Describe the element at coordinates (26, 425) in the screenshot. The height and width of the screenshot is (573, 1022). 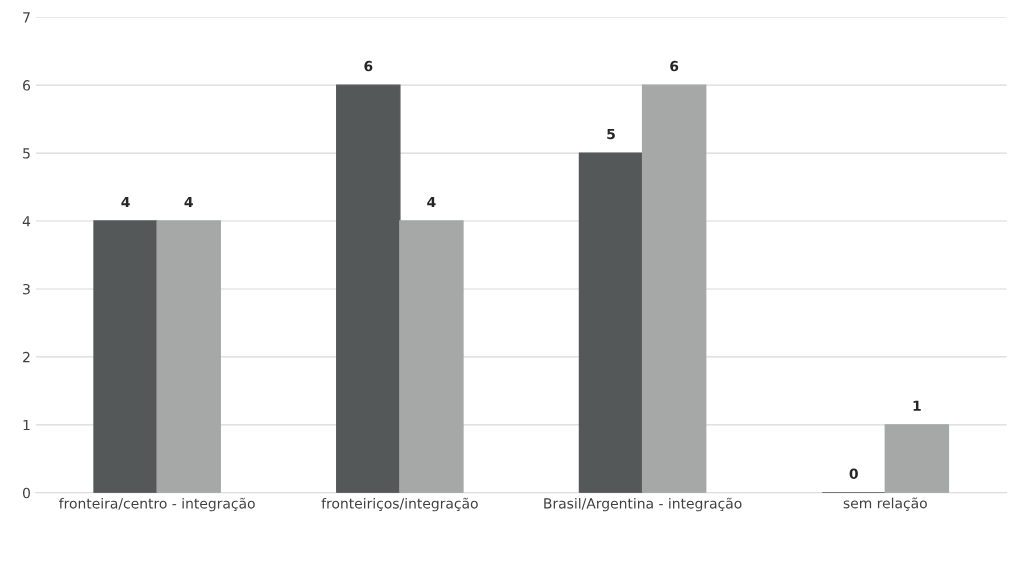
I see `y-tick-label: 1` at that location.